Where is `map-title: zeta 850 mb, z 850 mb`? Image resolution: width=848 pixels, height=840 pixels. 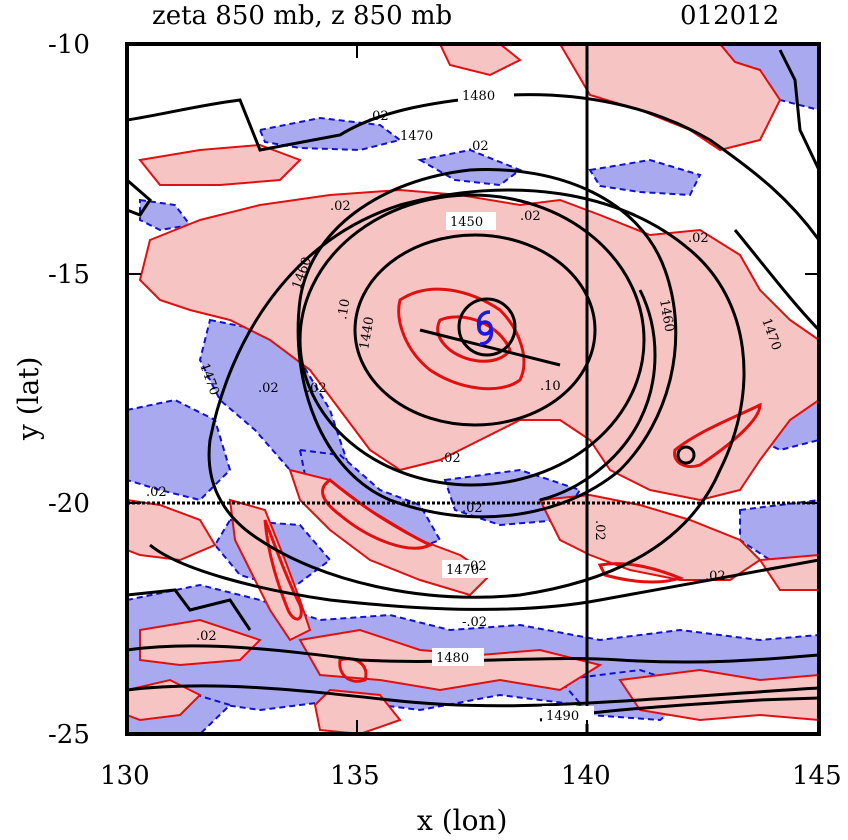 map-title: zeta 850 mb, z 850 mb is located at coordinates (302, 16).